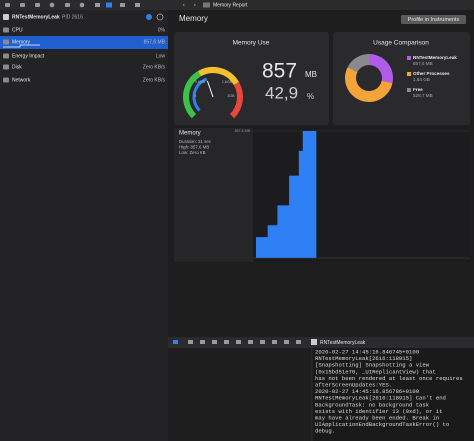 The image size is (474, 441). What do you see at coordinates (311, 74) in the screenshot?
I see `memory-unit: MB` at bounding box center [311, 74].